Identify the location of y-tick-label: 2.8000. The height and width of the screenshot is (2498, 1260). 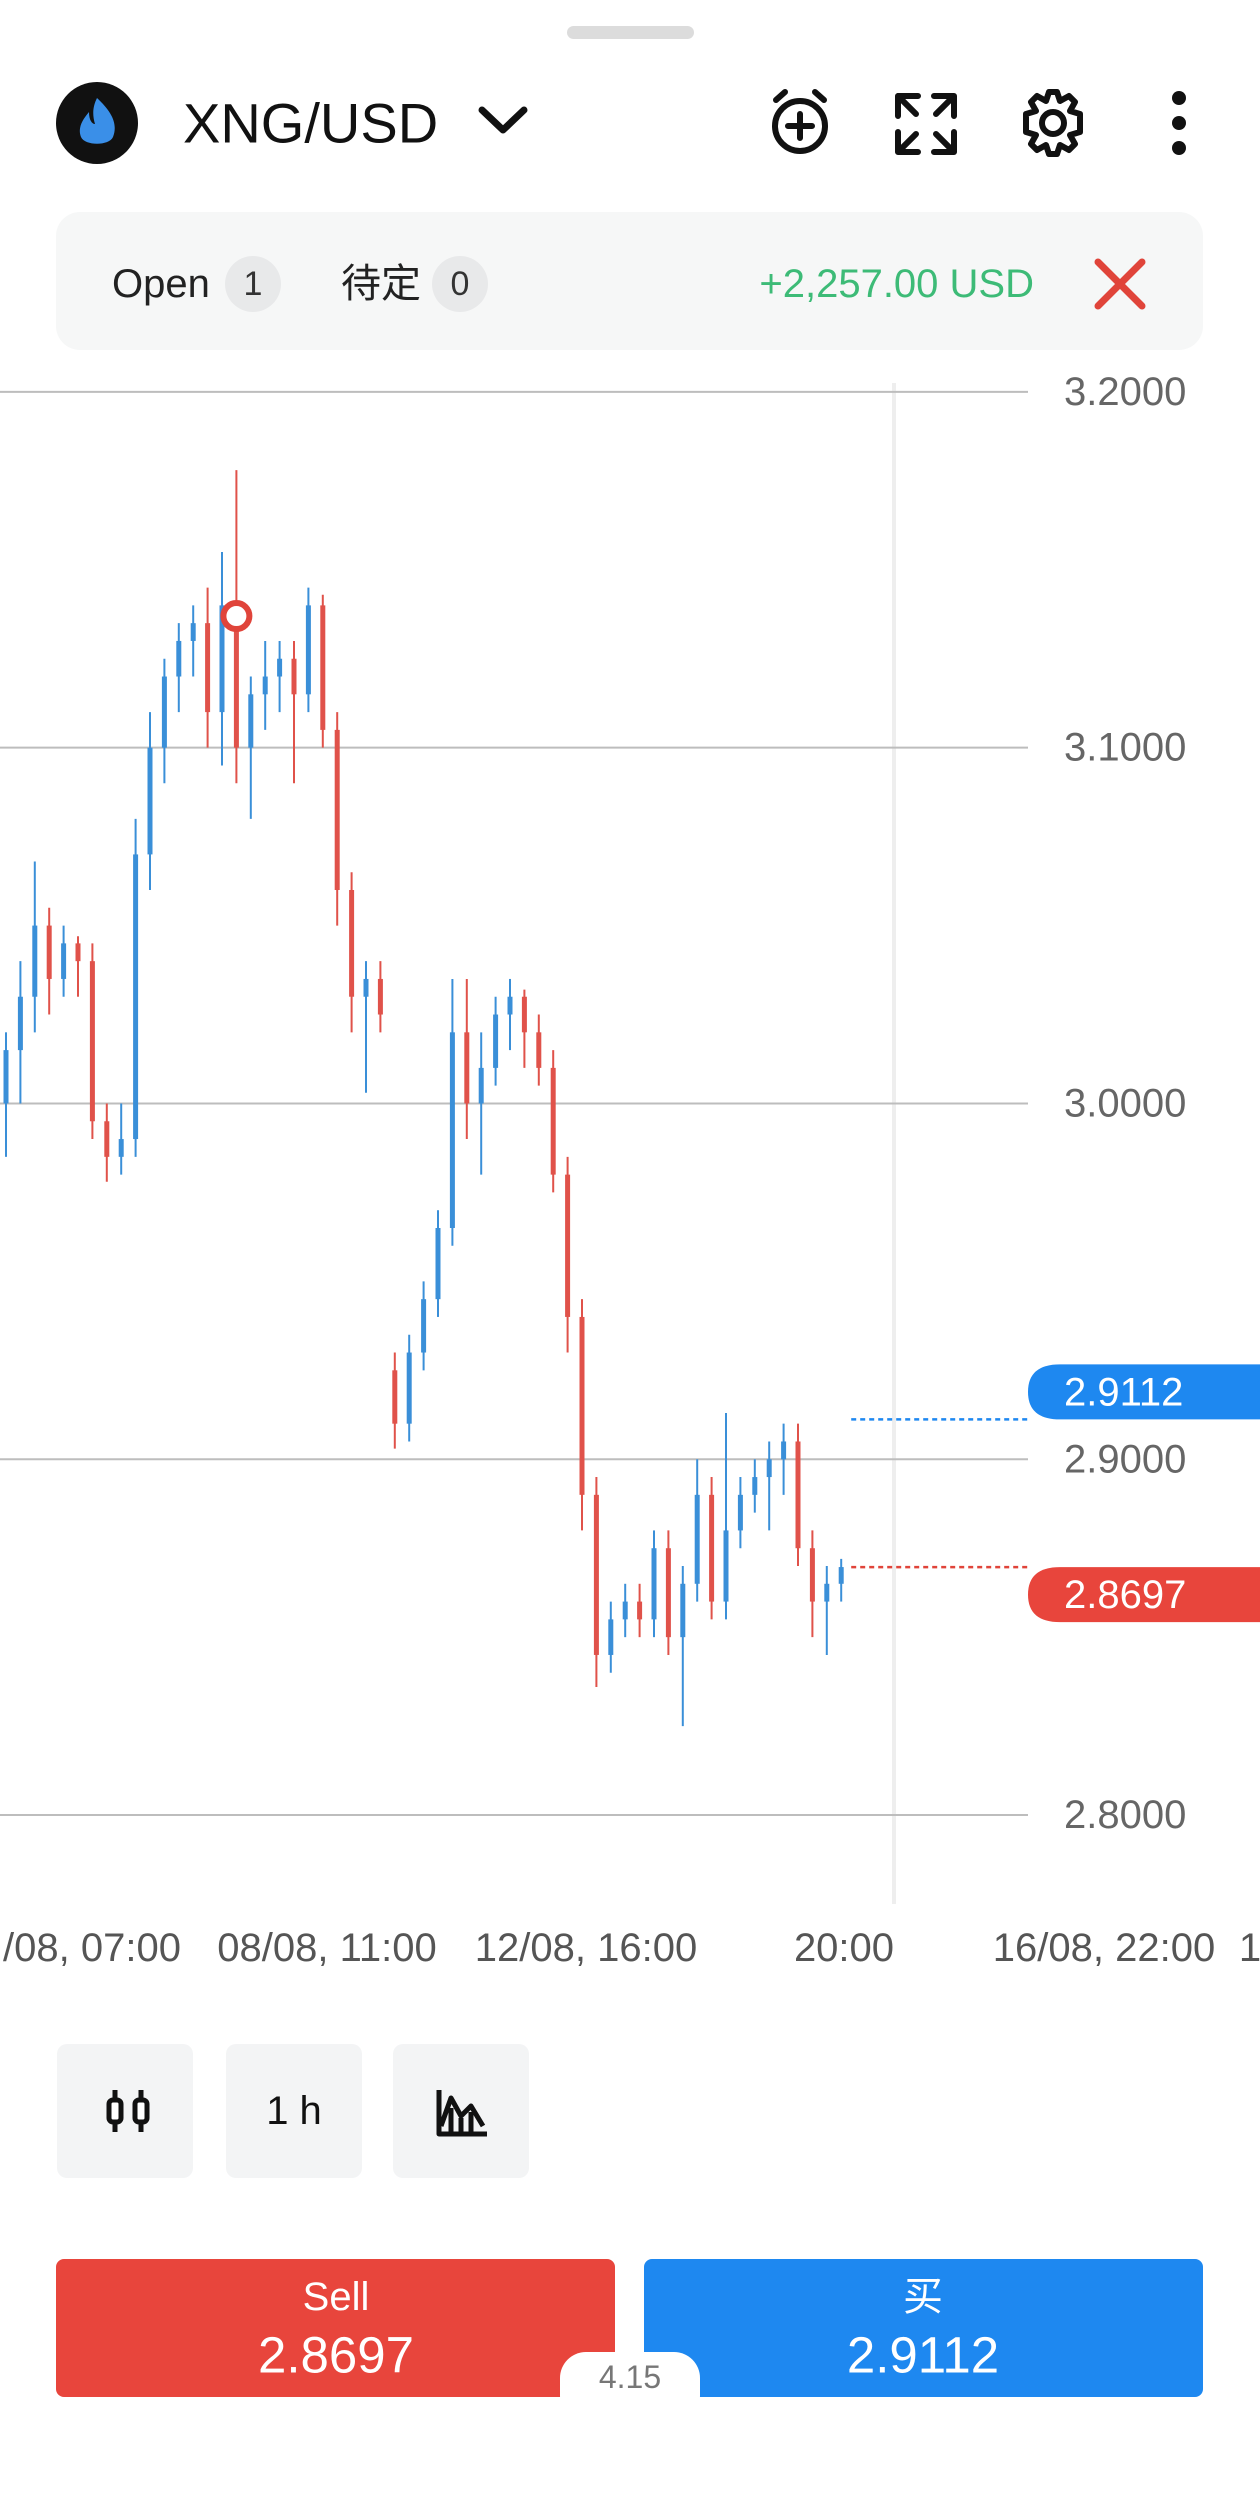
(1125, 1815).